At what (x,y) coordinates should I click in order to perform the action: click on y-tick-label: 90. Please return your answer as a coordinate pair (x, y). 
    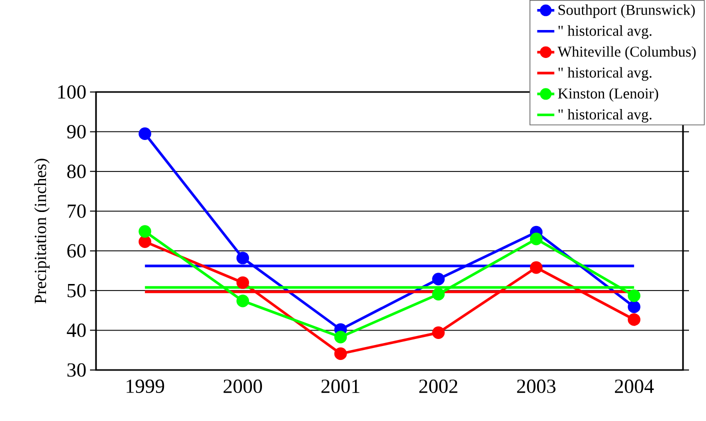
    Looking at the image, I should click on (76, 131).